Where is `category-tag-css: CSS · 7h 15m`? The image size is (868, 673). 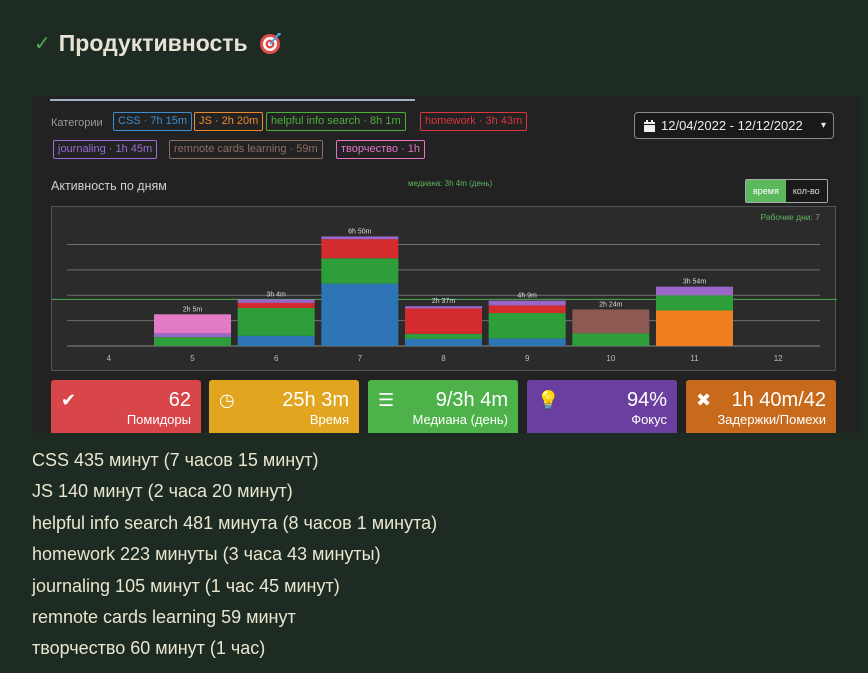
category-tag-css: CSS · 7h 15m is located at coordinates (153, 121).